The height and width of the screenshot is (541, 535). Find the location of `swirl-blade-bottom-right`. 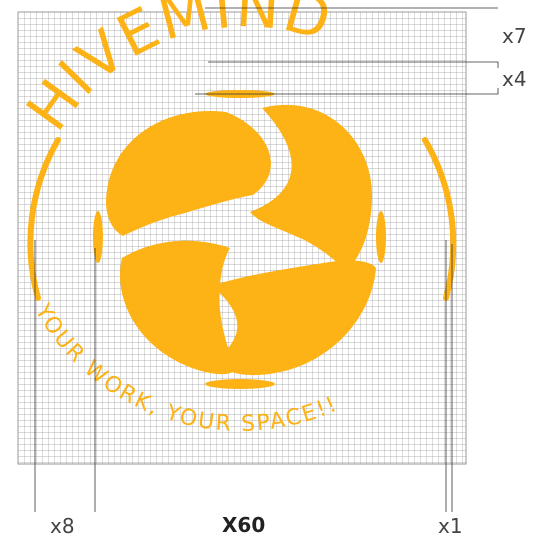

swirl-blade-bottom-right is located at coordinates (294, 318).